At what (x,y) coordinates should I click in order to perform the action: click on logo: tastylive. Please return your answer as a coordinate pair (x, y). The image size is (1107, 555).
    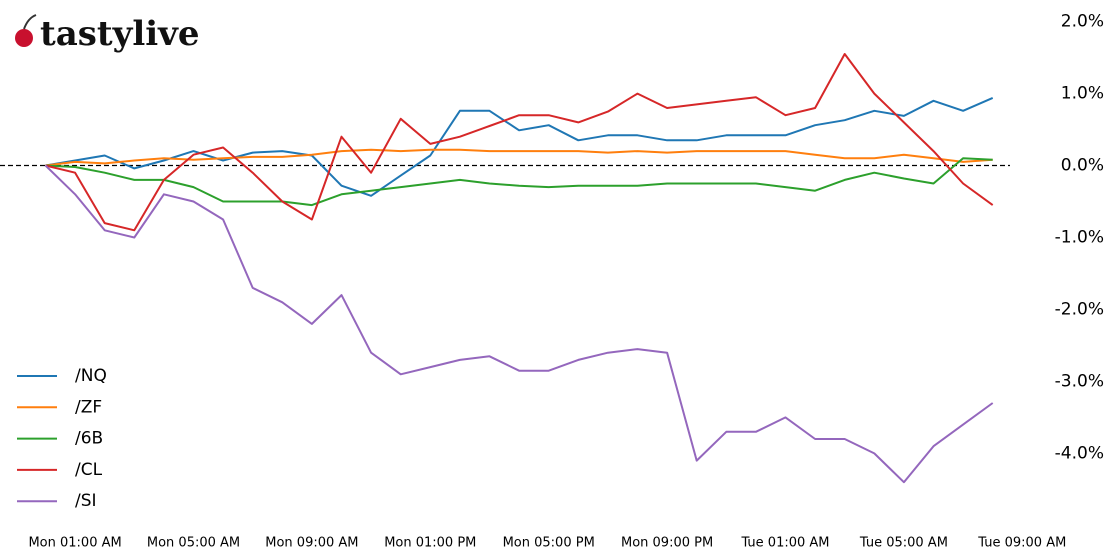
    Looking at the image, I should click on (107, 34).